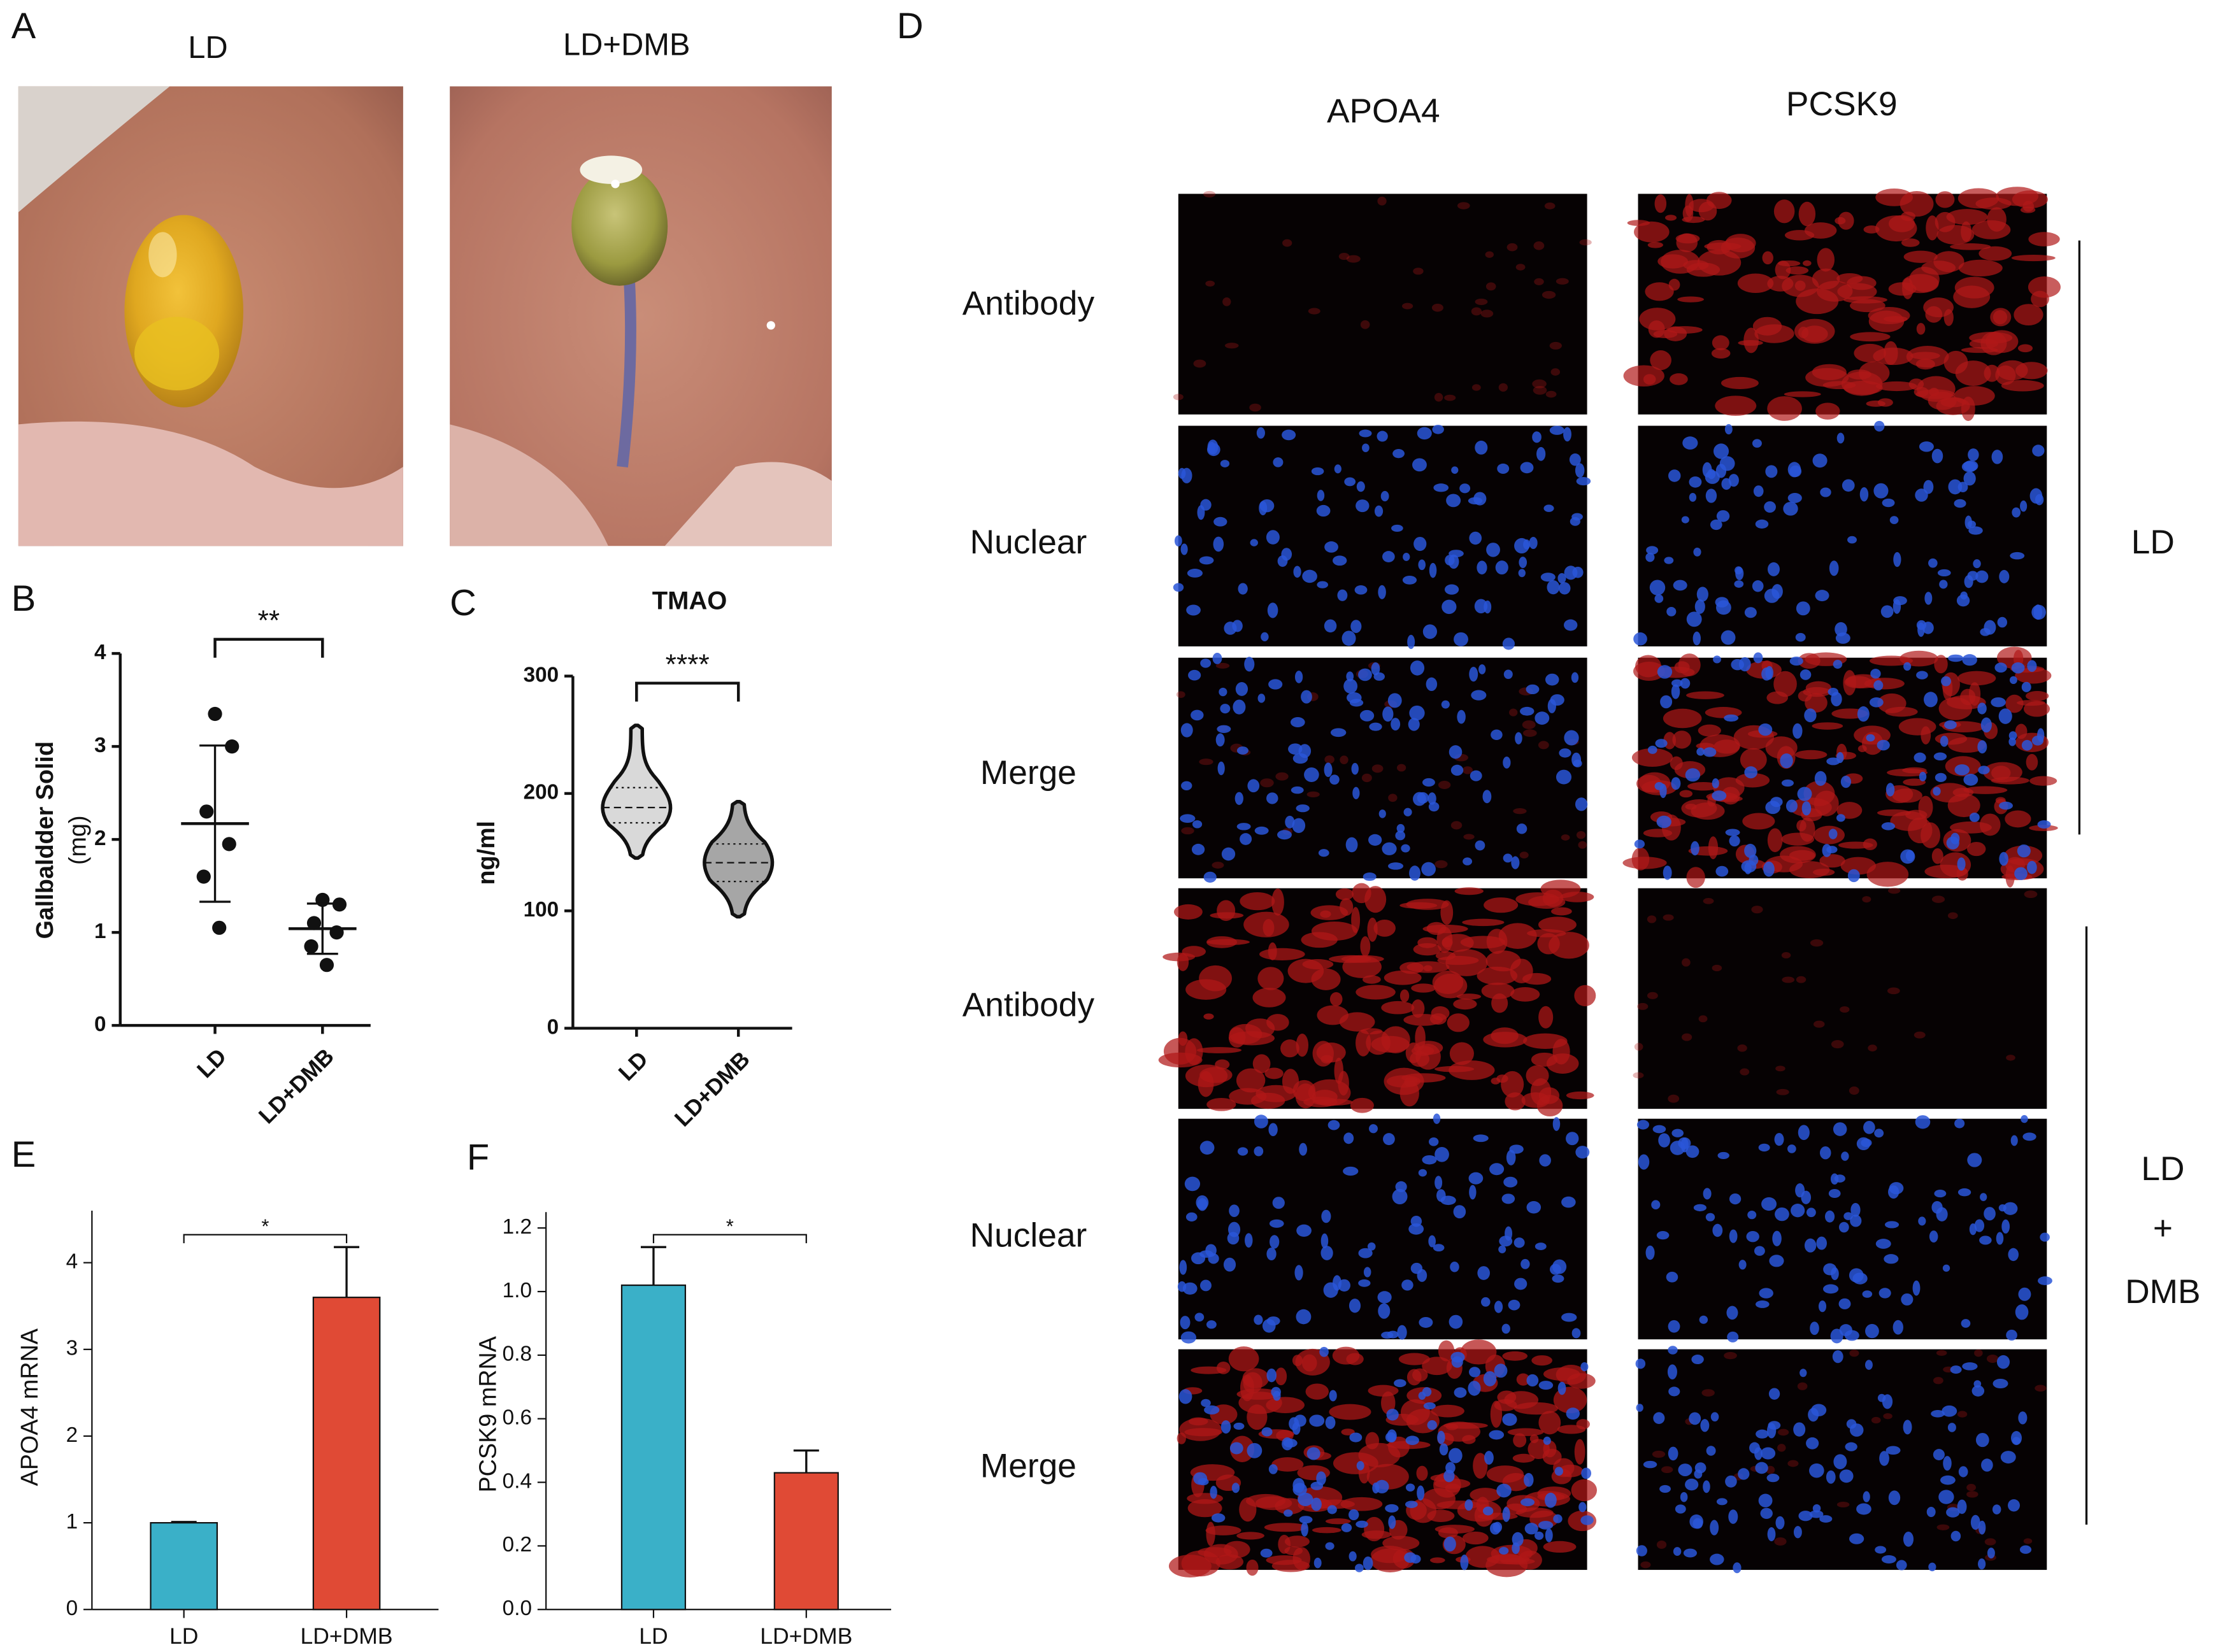 The image size is (2218, 1652). Describe the element at coordinates (541, 675) in the screenshot. I see `y-tick-label: 300` at that location.